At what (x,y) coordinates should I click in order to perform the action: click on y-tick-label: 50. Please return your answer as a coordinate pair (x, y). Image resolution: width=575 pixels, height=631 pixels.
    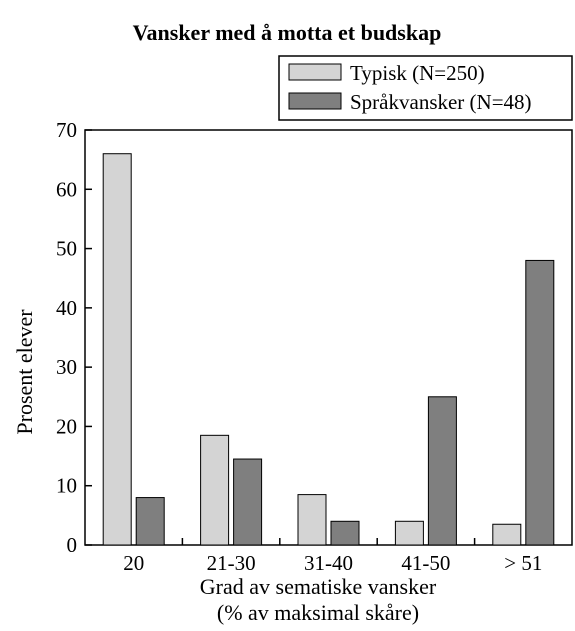
    Looking at the image, I should click on (66, 249).